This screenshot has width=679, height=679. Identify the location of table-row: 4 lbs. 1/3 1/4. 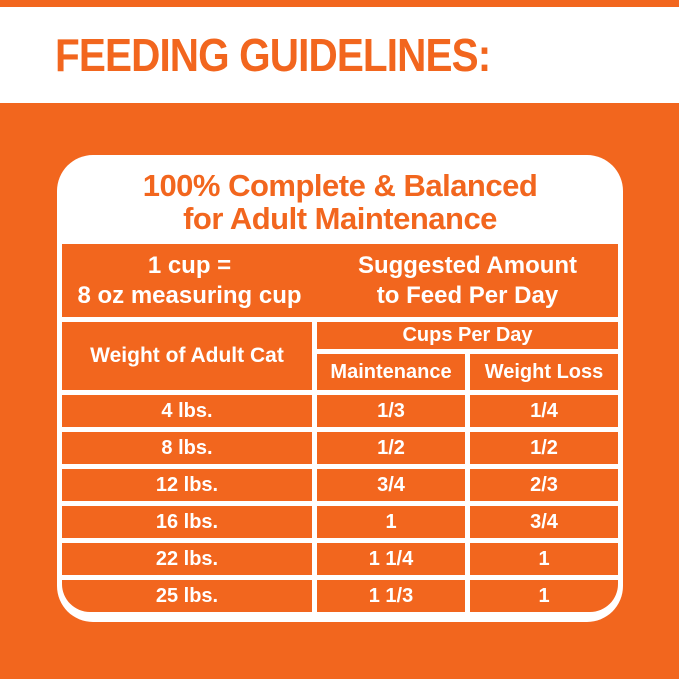
(340, 411).